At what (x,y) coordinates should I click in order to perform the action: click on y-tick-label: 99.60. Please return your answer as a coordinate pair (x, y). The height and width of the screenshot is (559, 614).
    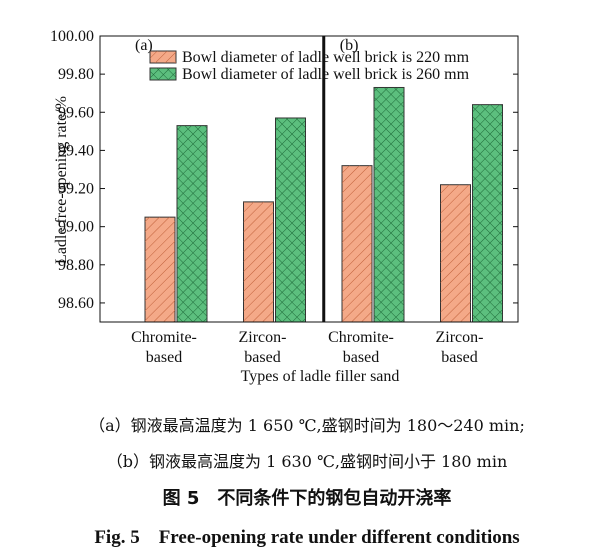
    Looking at the image, I should click on (76, 112).